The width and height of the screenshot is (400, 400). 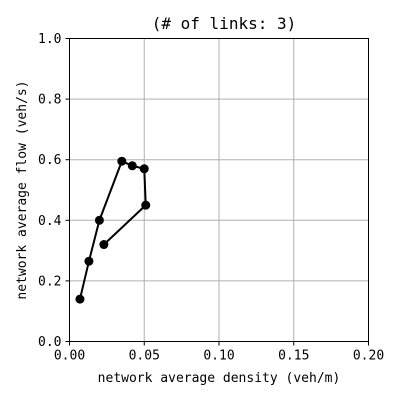 I want to click on x-tick-label: 0.20, so click(x=368, y=356).